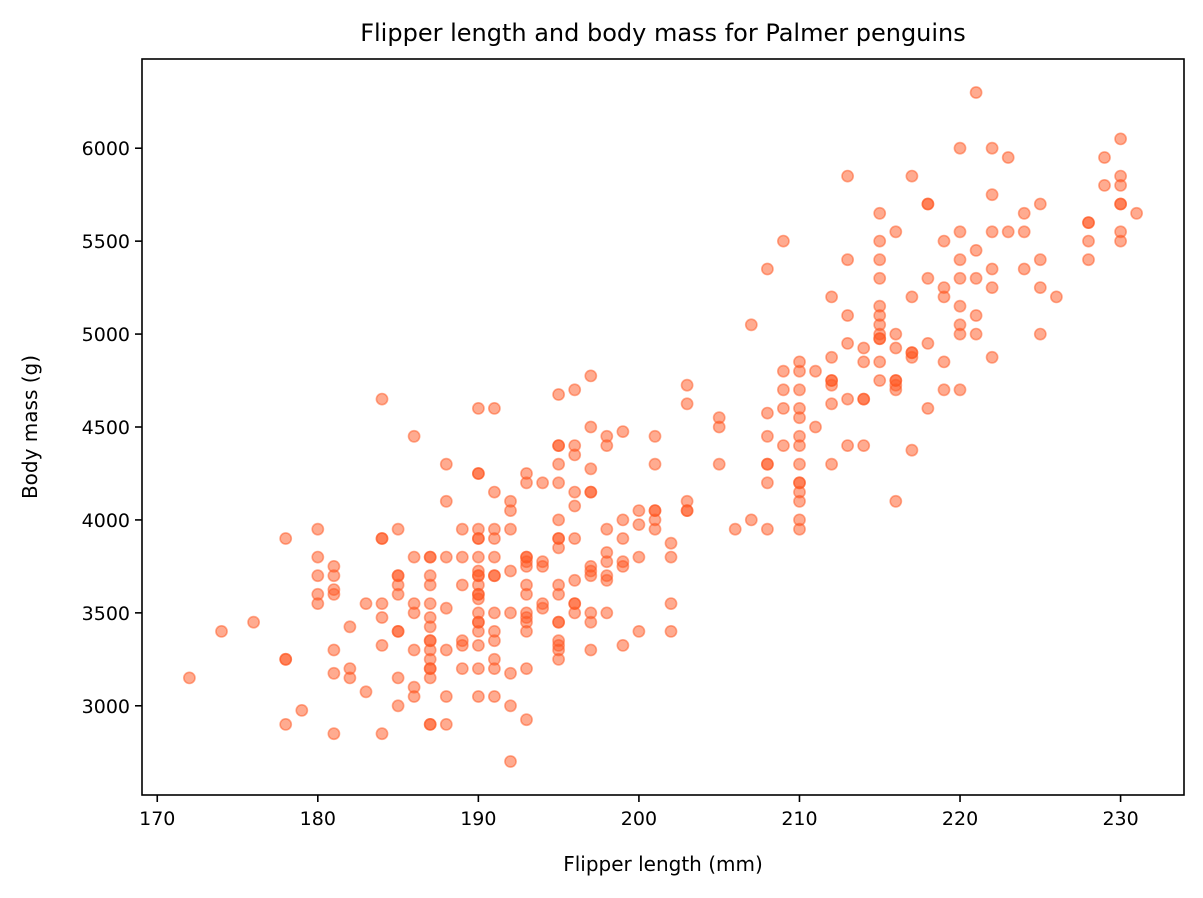 Image resolution: width=1203 pixels, height=898 pixels. I want to click on x-tick-label: 210, so click(799, 819).